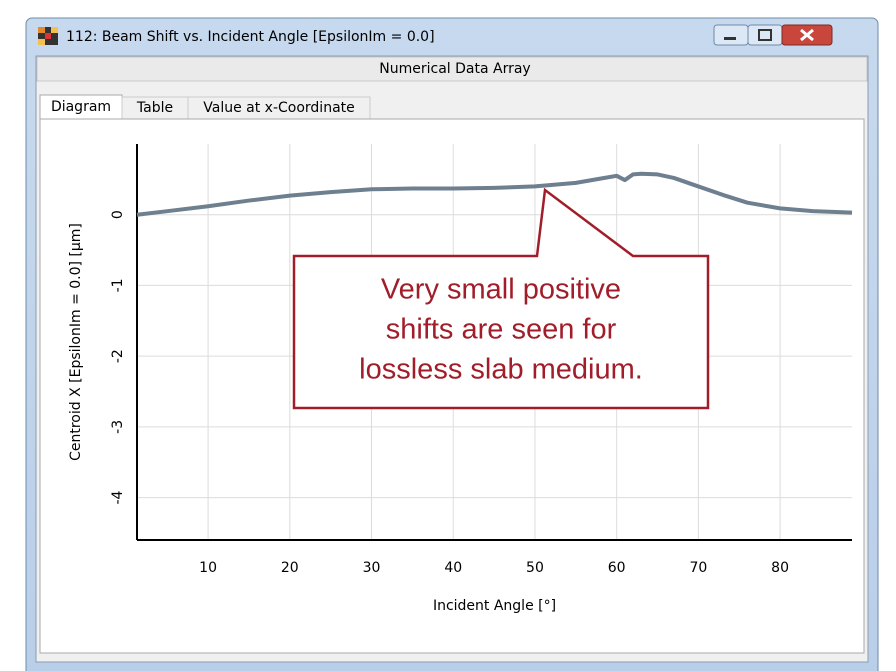  What do you see at coordinates (698, 568) in the screenshot?
I see `x-tick-label: 70` at bounding box center [698, 568].